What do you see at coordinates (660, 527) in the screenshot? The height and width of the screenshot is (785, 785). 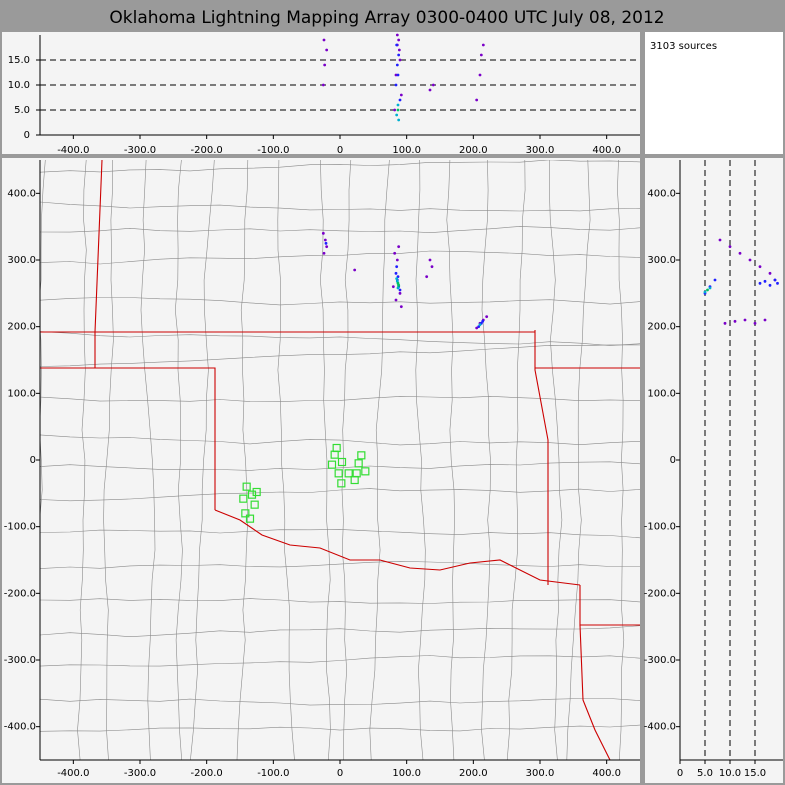 I see `y-tick-label: -100.0` at bounding box center [660, 527].